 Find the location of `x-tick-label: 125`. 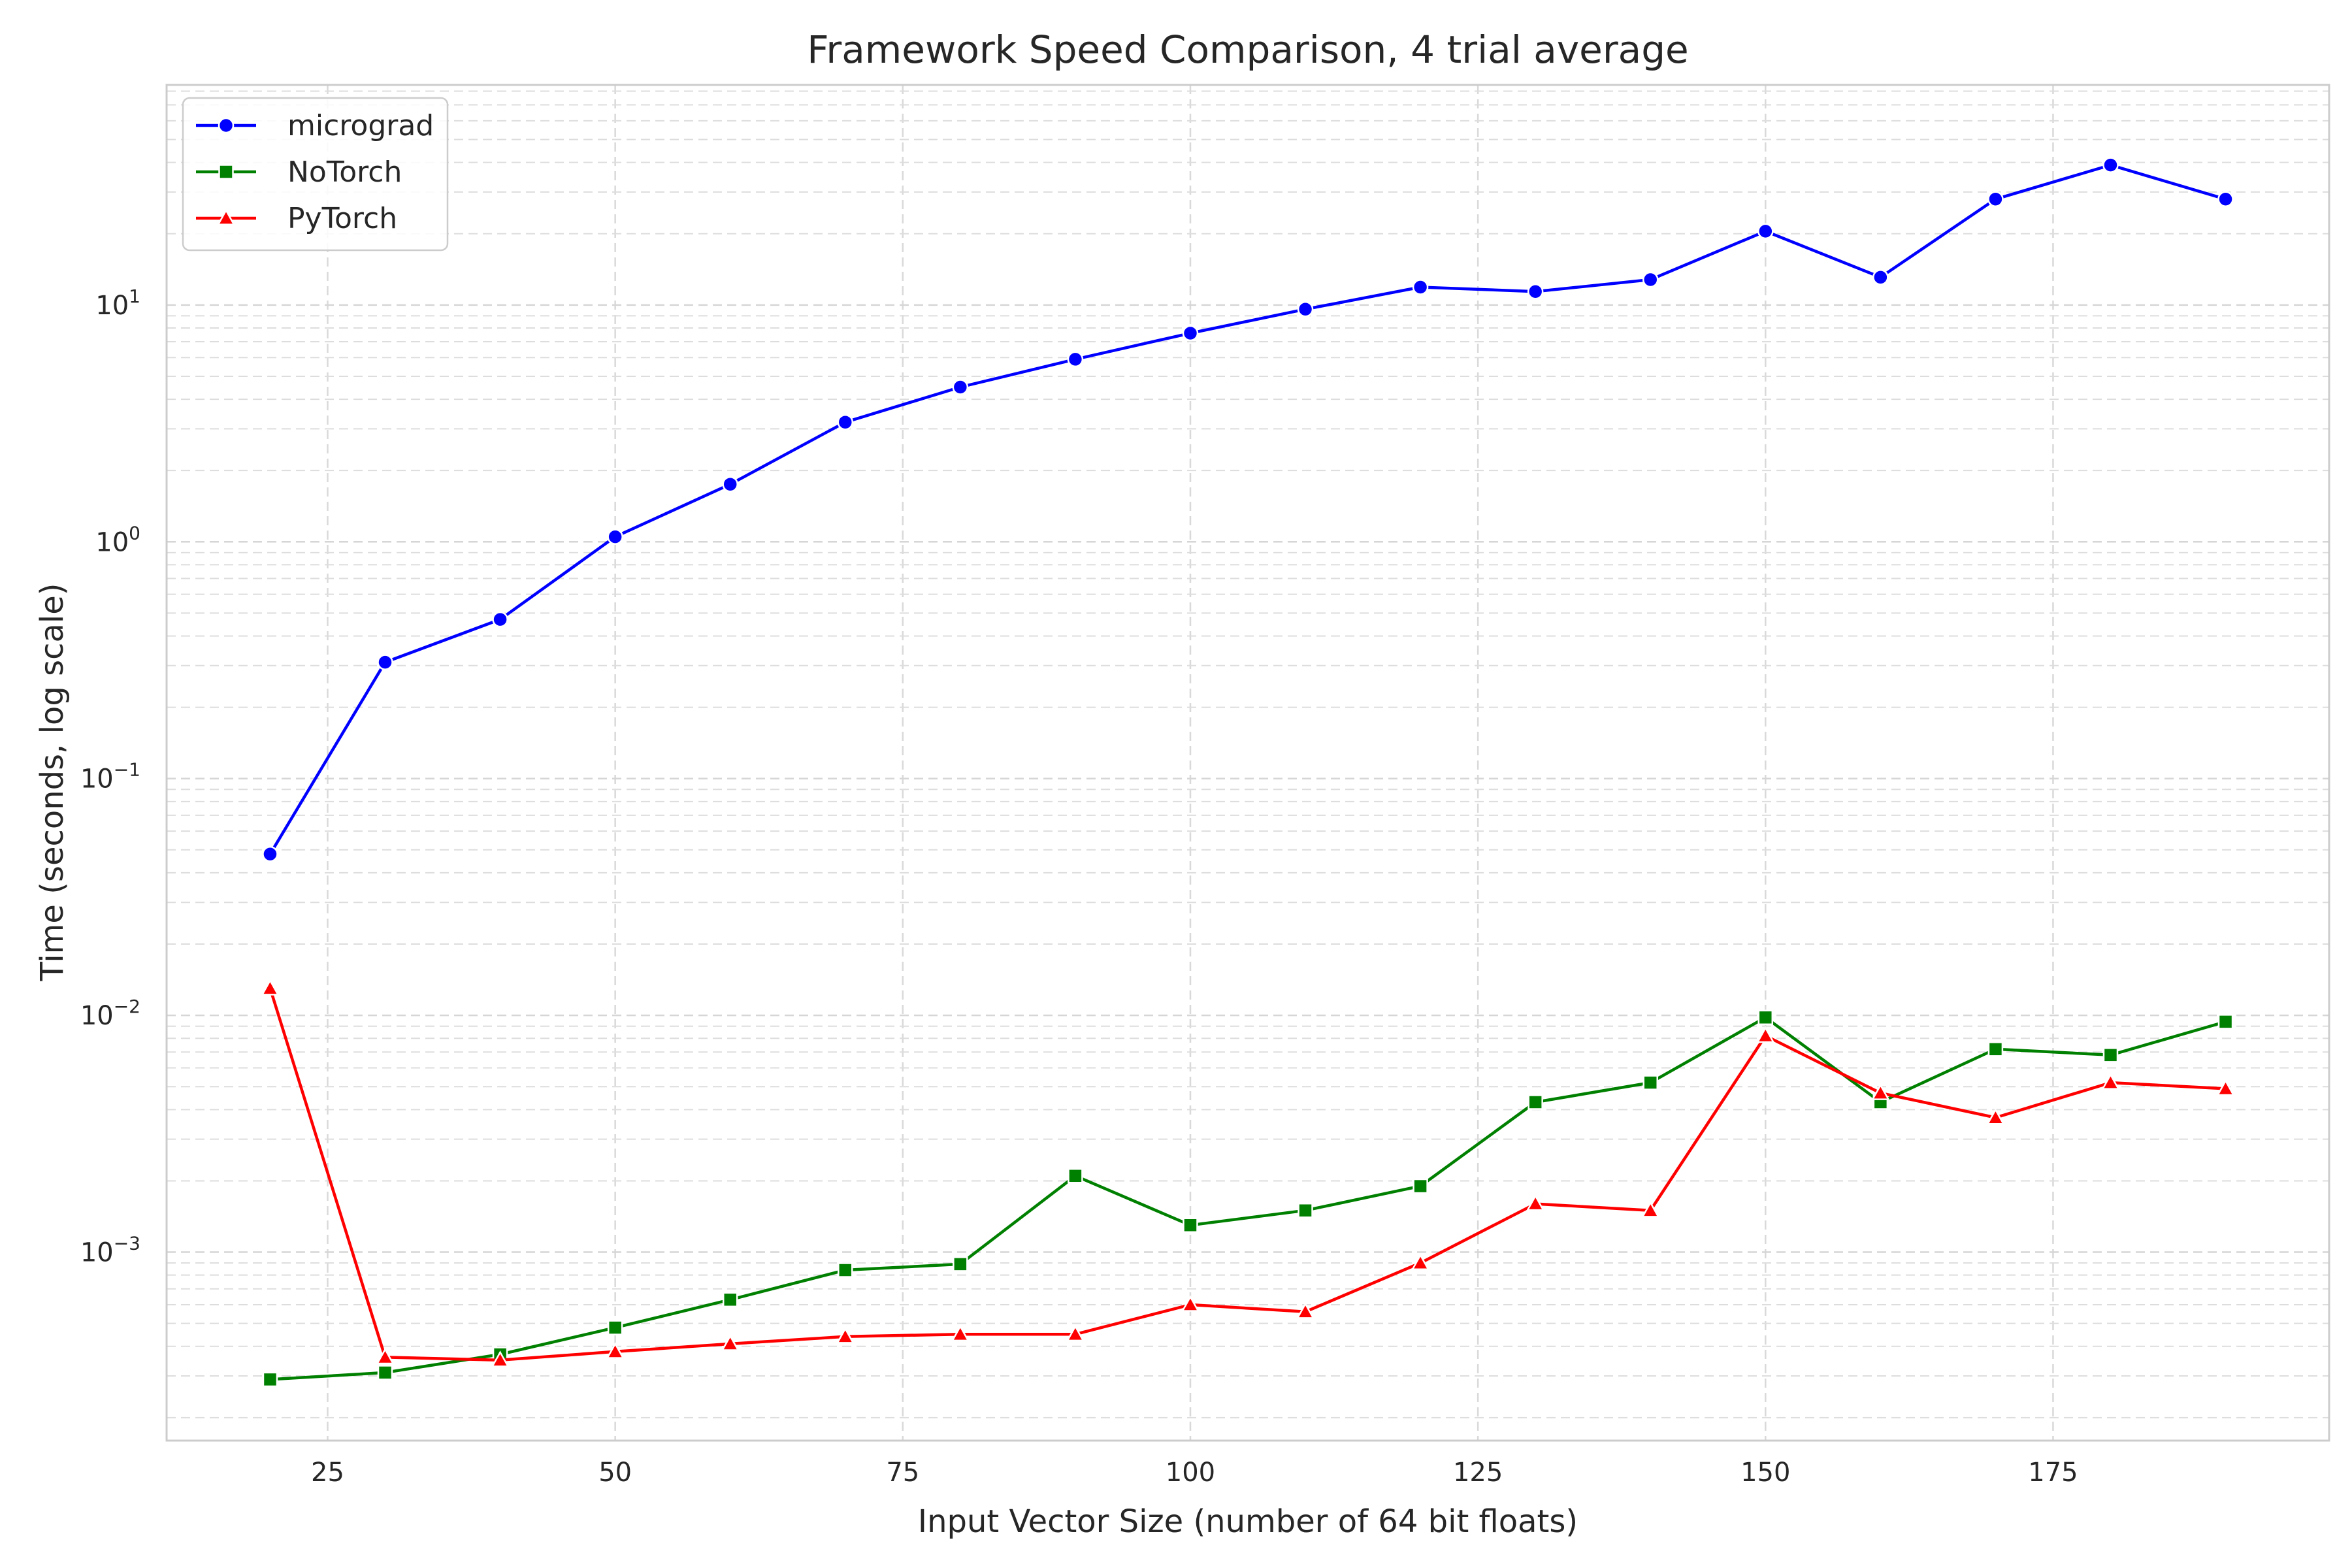

x-tick-label: 125 is located at coordinates (1478, 1473).